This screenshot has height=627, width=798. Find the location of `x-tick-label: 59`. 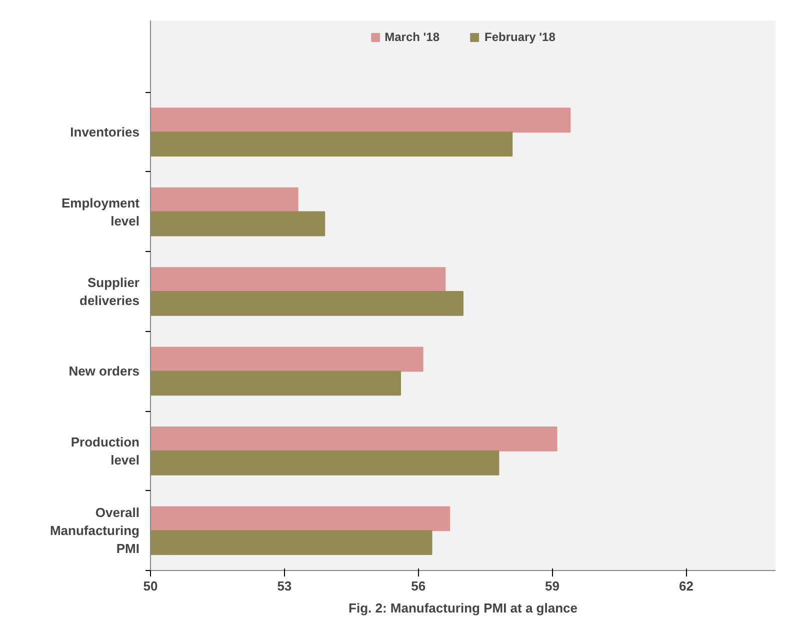

x-tick-label: 59 is located at coordinates (552, 586).